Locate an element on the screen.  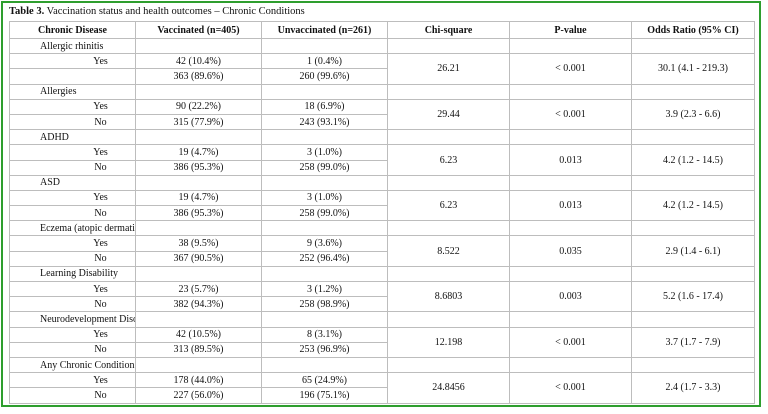
odds-ratio-value: 3.9 (2.3 - 6.6) is located at coordinates (693, 114).